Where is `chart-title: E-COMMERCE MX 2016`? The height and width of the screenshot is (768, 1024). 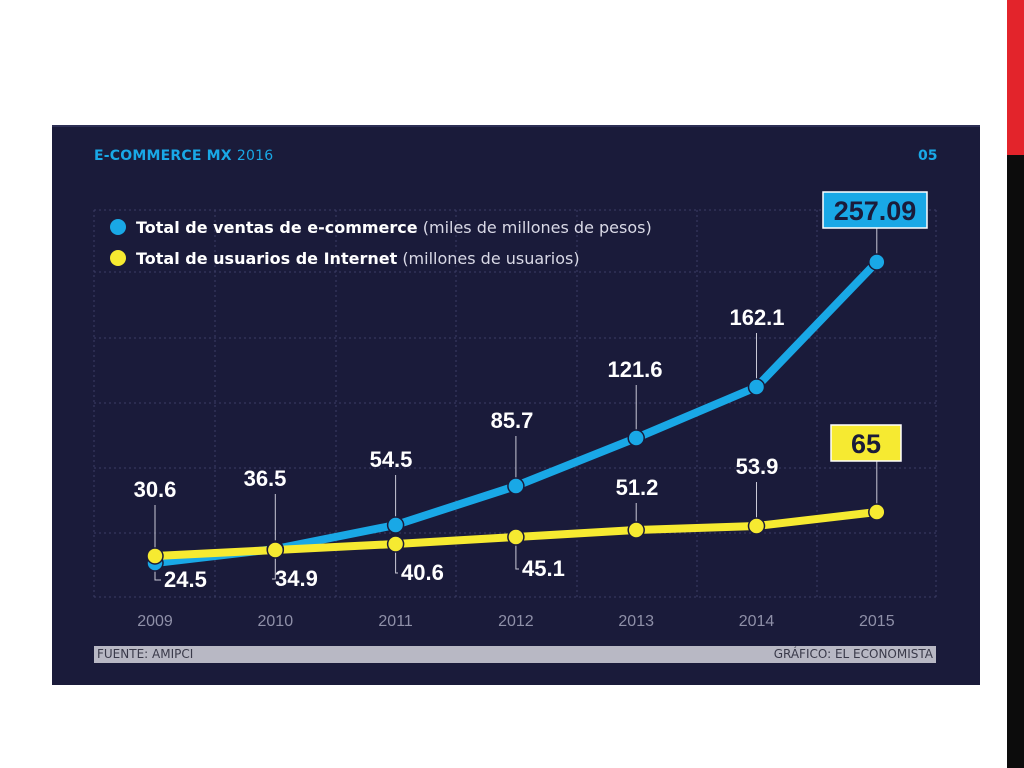
chart-title: E-COMMERCE MX 2016 is located at coordinates (183, 156).